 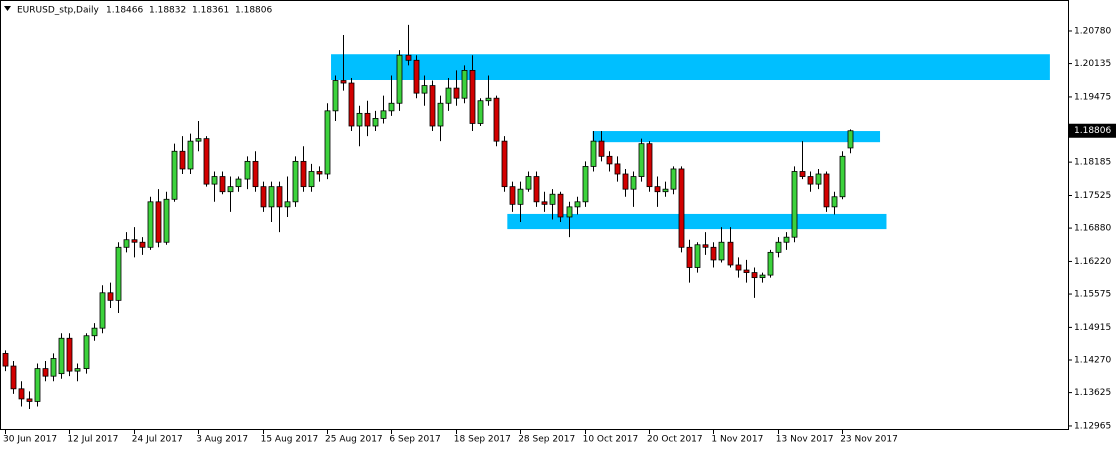 What do you see at coordinates (611, 440) in the screenshot?
I see `x-tick-label: 10 Oct 2017` at bounding box center [611, 440].